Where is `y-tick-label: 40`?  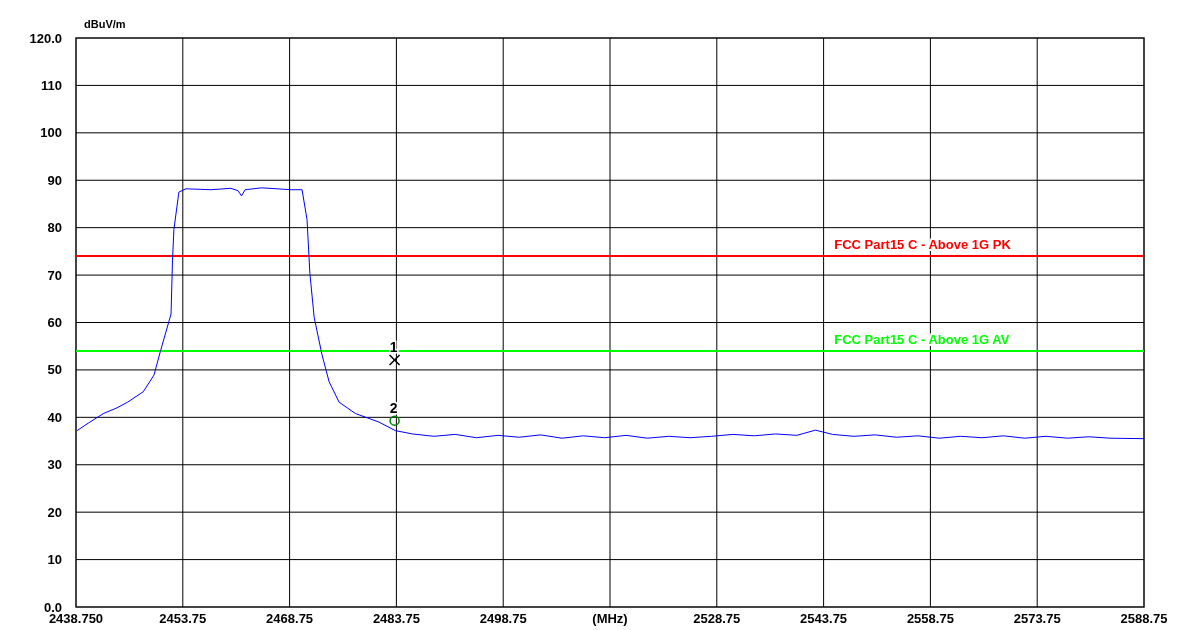
y-tick-label: 40 is located at coordinates (54, 417).